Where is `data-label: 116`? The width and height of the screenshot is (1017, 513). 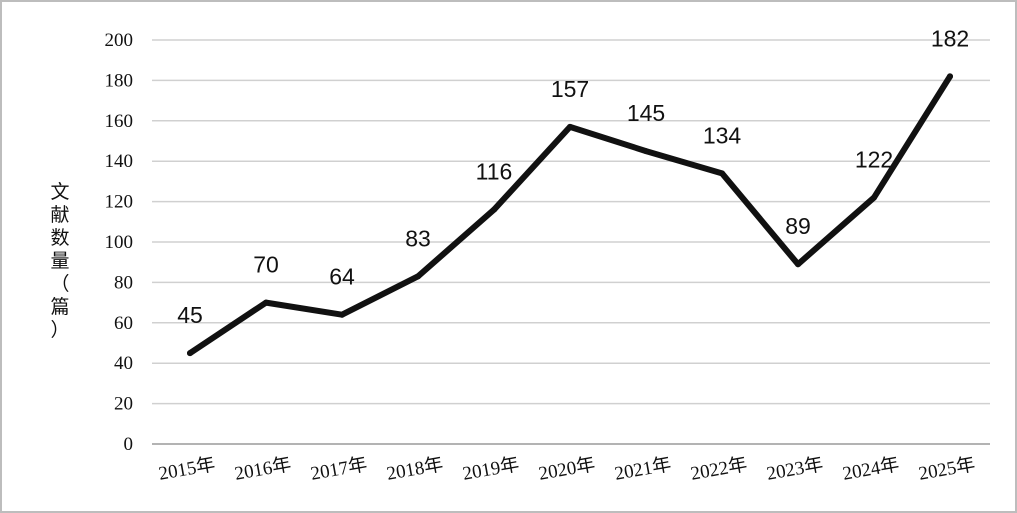
data-label: 116 is located at coordinates (494, 172).